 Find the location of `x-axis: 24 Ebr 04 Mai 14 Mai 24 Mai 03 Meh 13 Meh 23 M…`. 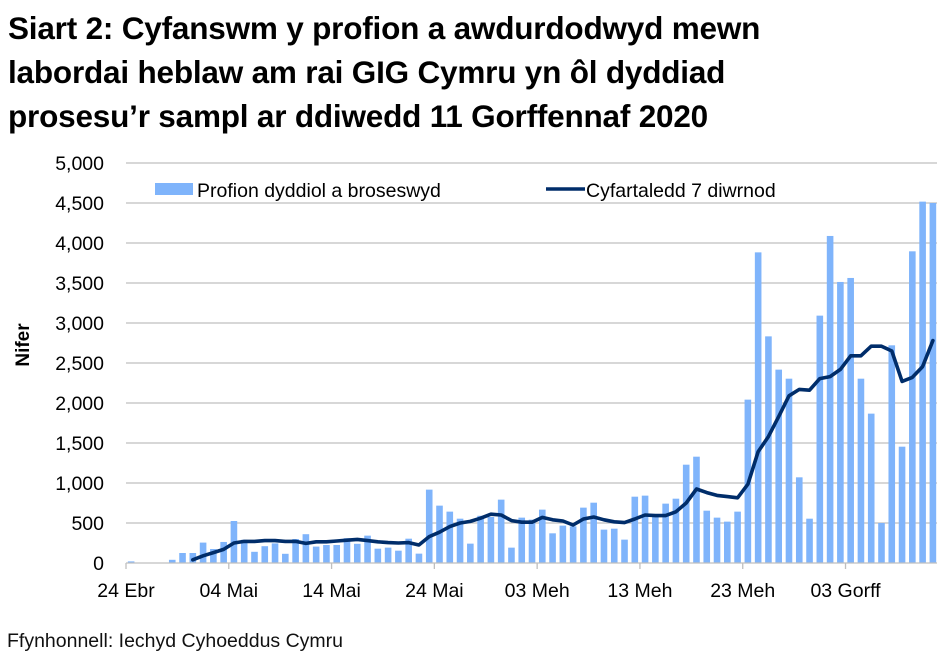

x-axis: 24 Ebr 04 Mai 14 Mai 24 Mai 03 Meh 13 Meh 23 M… is located at coordinates (517, 582).